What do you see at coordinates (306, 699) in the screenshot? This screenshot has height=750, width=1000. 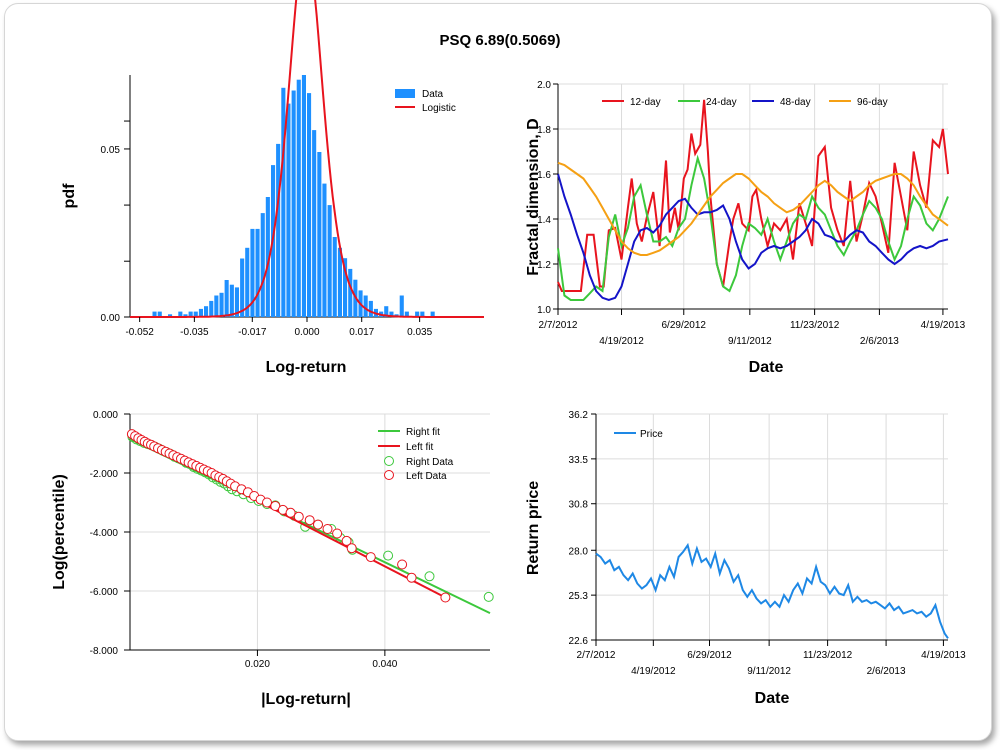 I see `x-axis-label: |Log-return|` at bounding box center [306, 699].